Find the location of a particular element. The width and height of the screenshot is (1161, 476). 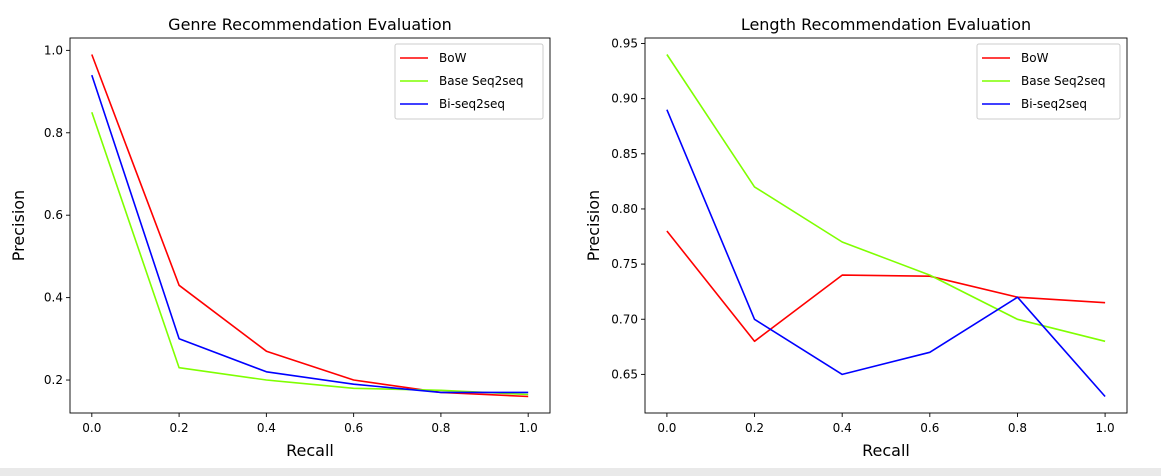

y-tick-label: 0.80 is located at coordinates (624, 209).